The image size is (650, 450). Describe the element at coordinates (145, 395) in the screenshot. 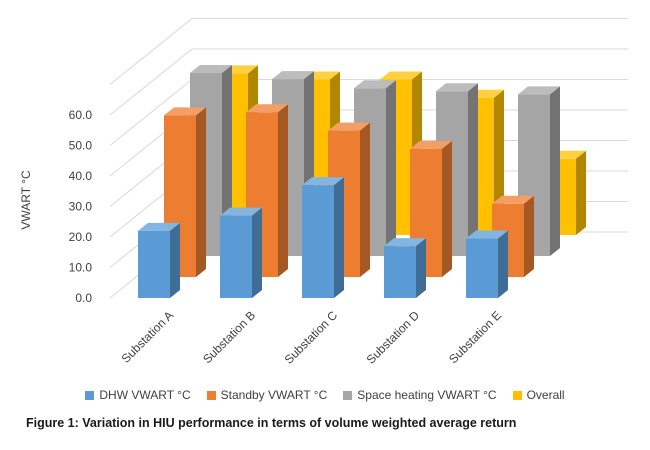

I see `legend-label: DHW VWART °C` at that location.